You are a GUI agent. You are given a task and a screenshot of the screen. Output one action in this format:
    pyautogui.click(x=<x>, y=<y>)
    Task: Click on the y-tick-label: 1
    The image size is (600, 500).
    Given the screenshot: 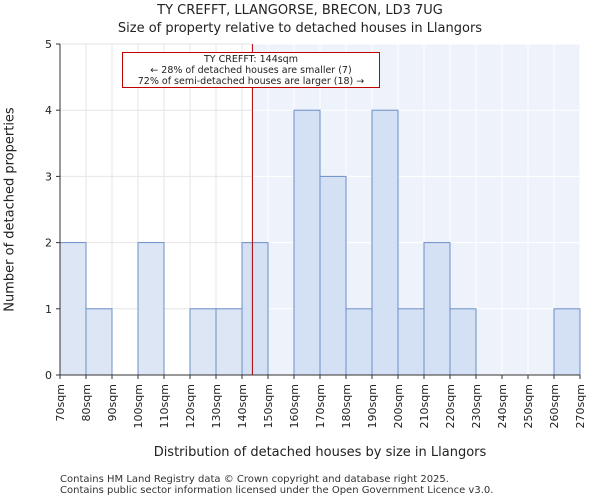 What is the action you would take?
    pyautogui.click(x=48, y=309)
    